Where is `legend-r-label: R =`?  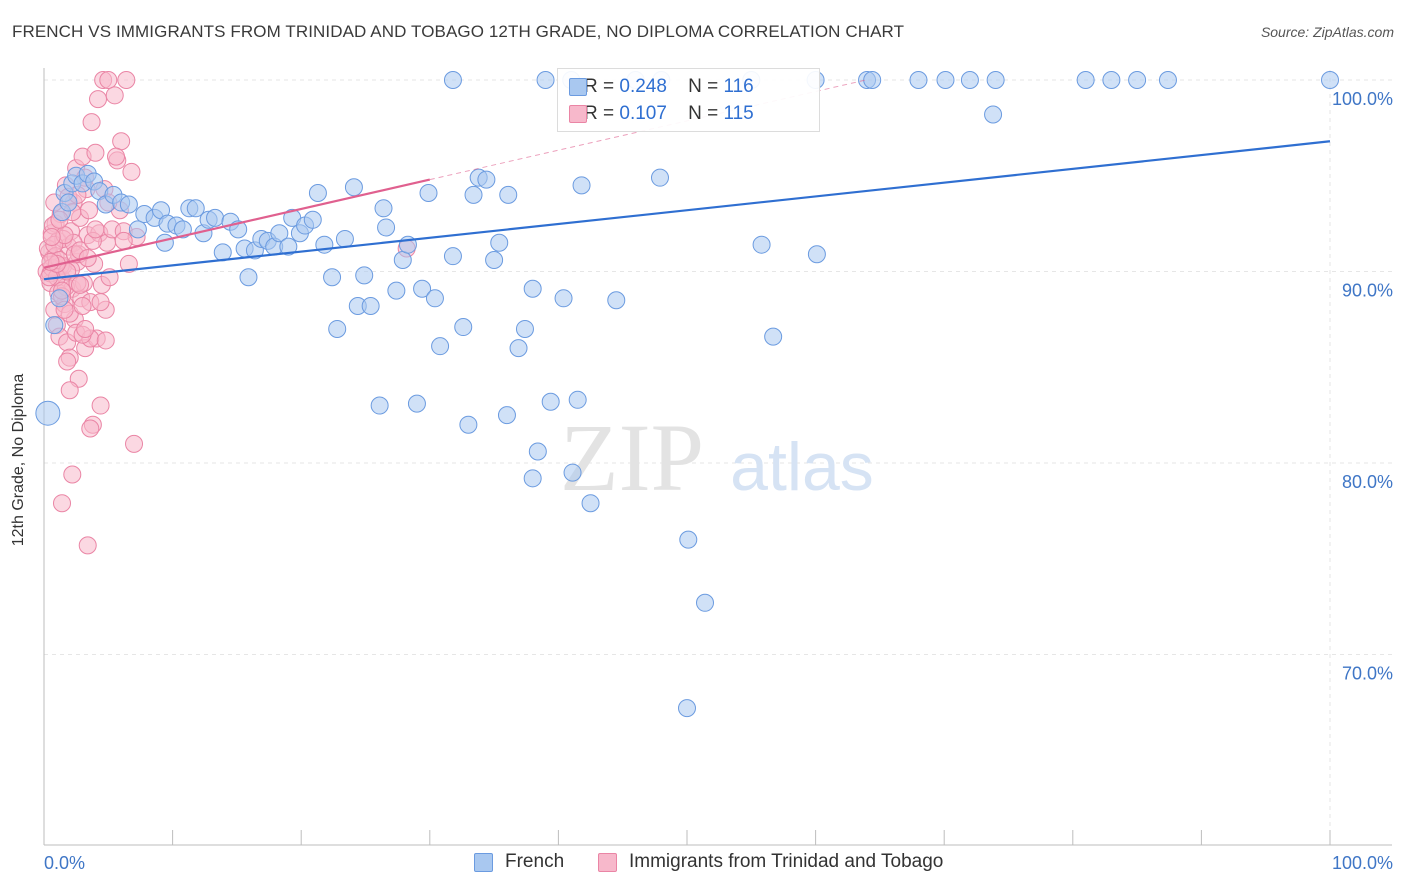
legend-r-label: R = is located at coordinates (599, 113).